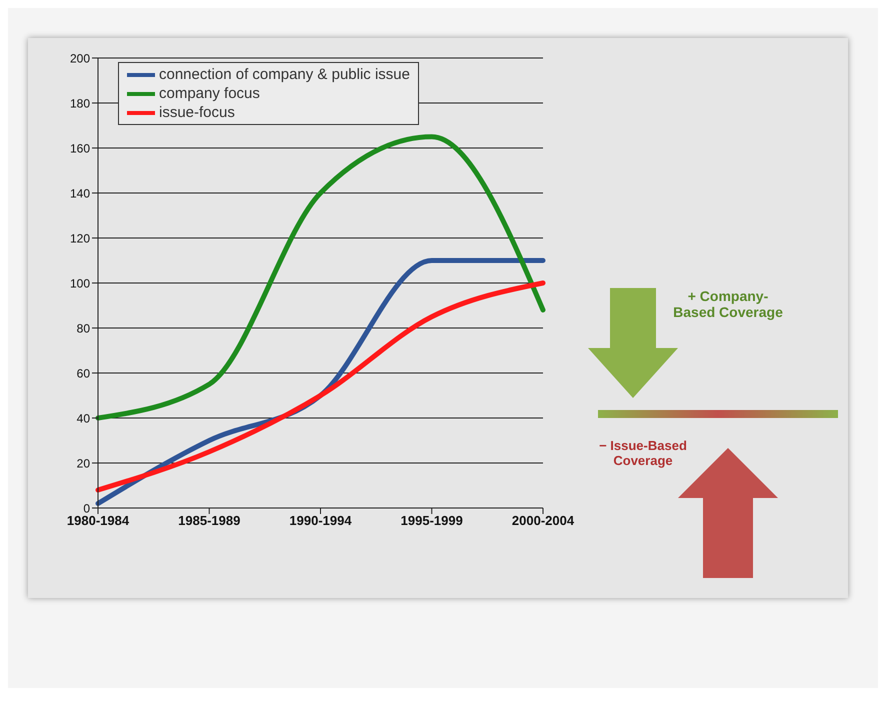 This screenshot has height=702, width=888. Describe the element at coordinates (728, 304) in the screenshot. I see `text: + Company-Based Coverage` at that location.